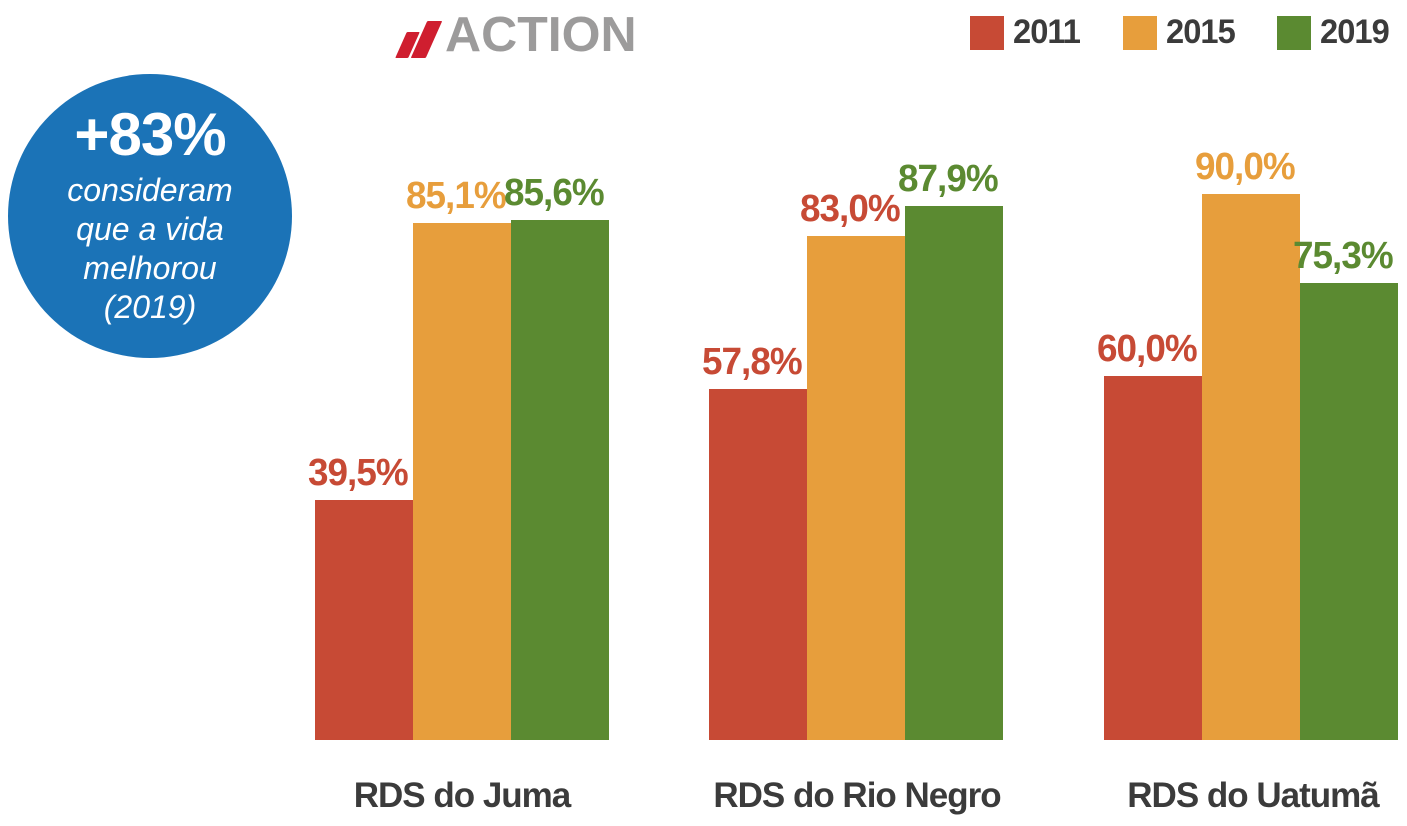 The image size is (1407, 826). What do you see at coordinates (758, 564) in the screenshot?
I see `bar-2011-rds-do-rio-negro` at bounding box center [758, 564].